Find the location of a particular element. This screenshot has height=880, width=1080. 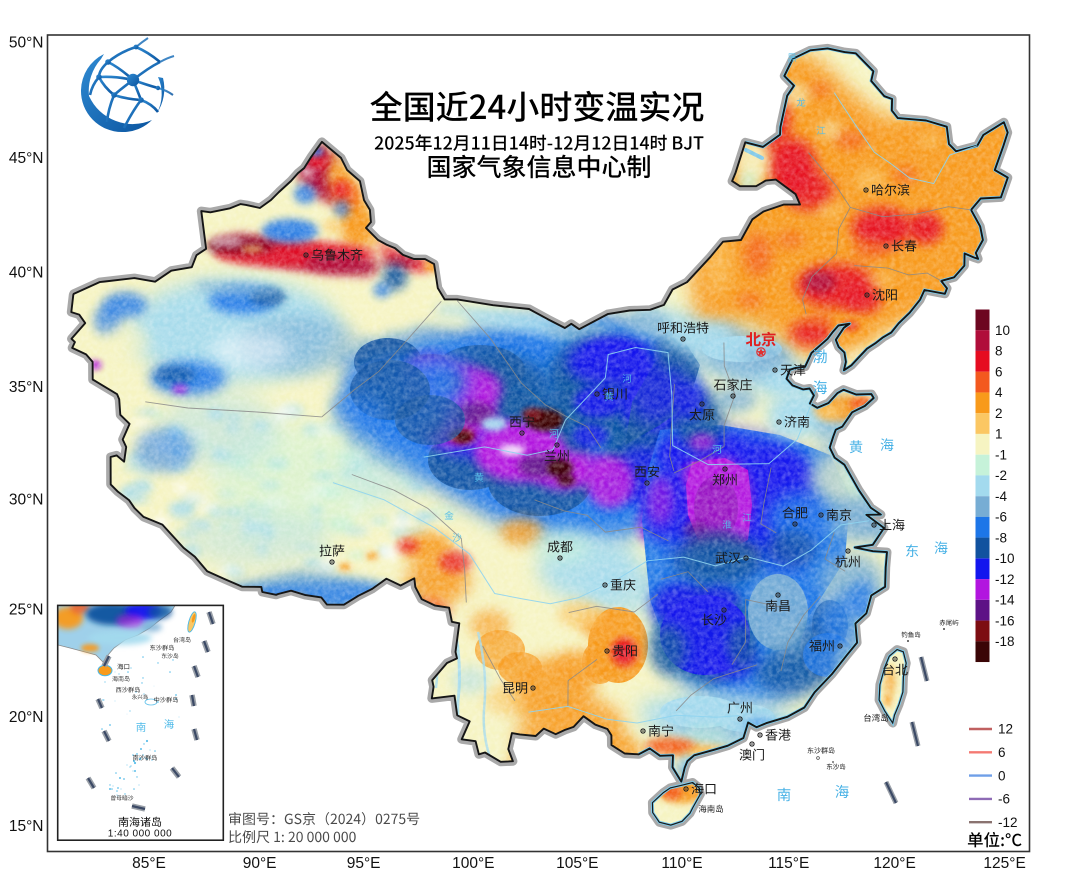

svg-text: 50°N is located at coordinates (26, 42).